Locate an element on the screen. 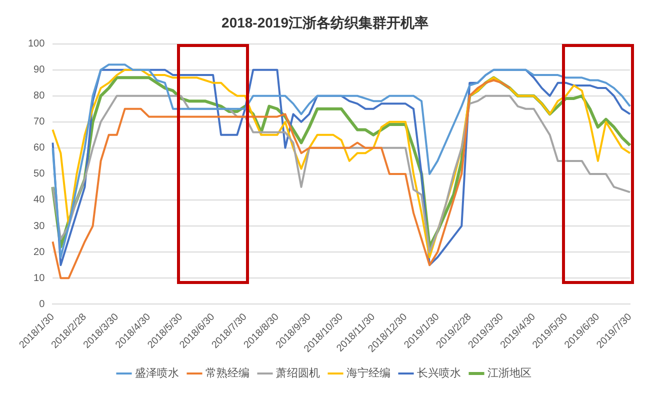 This screenshot has width=655, height=394. legend-label: 盛泽喷水 is located at coordinates (157, 373).